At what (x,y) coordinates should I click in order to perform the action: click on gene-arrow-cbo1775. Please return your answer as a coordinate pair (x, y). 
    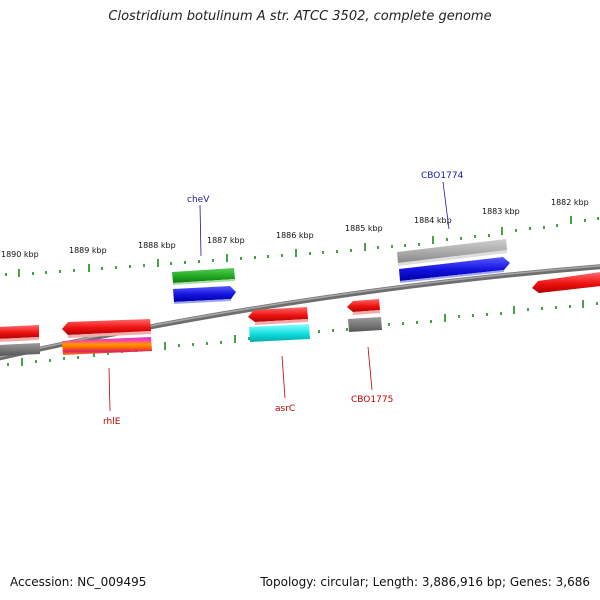
    Looking at the image, I should click on (365, 324).